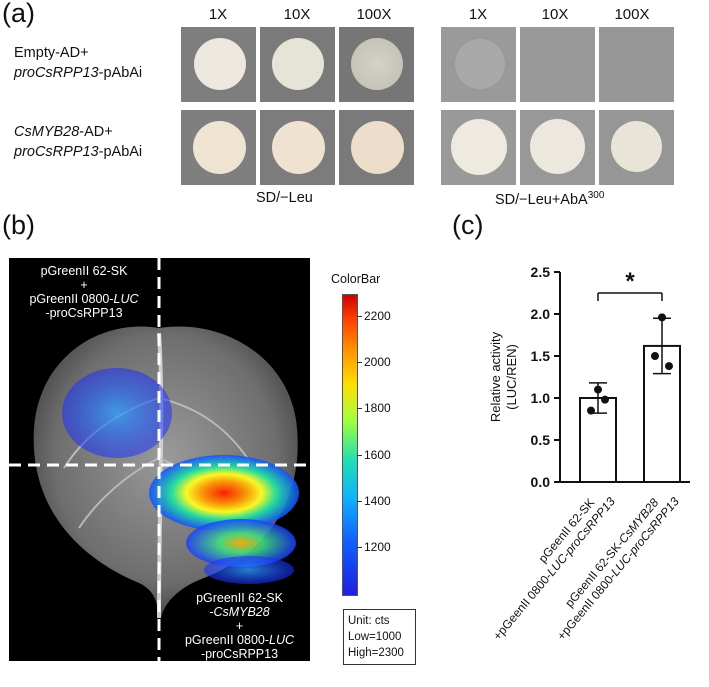 Image resolution: width=709 pixels, height=687 pixels. What do you see at coordinates (630, 281) in the screenshot?
I see `significance-star: *` at bounding box center [630, 281].